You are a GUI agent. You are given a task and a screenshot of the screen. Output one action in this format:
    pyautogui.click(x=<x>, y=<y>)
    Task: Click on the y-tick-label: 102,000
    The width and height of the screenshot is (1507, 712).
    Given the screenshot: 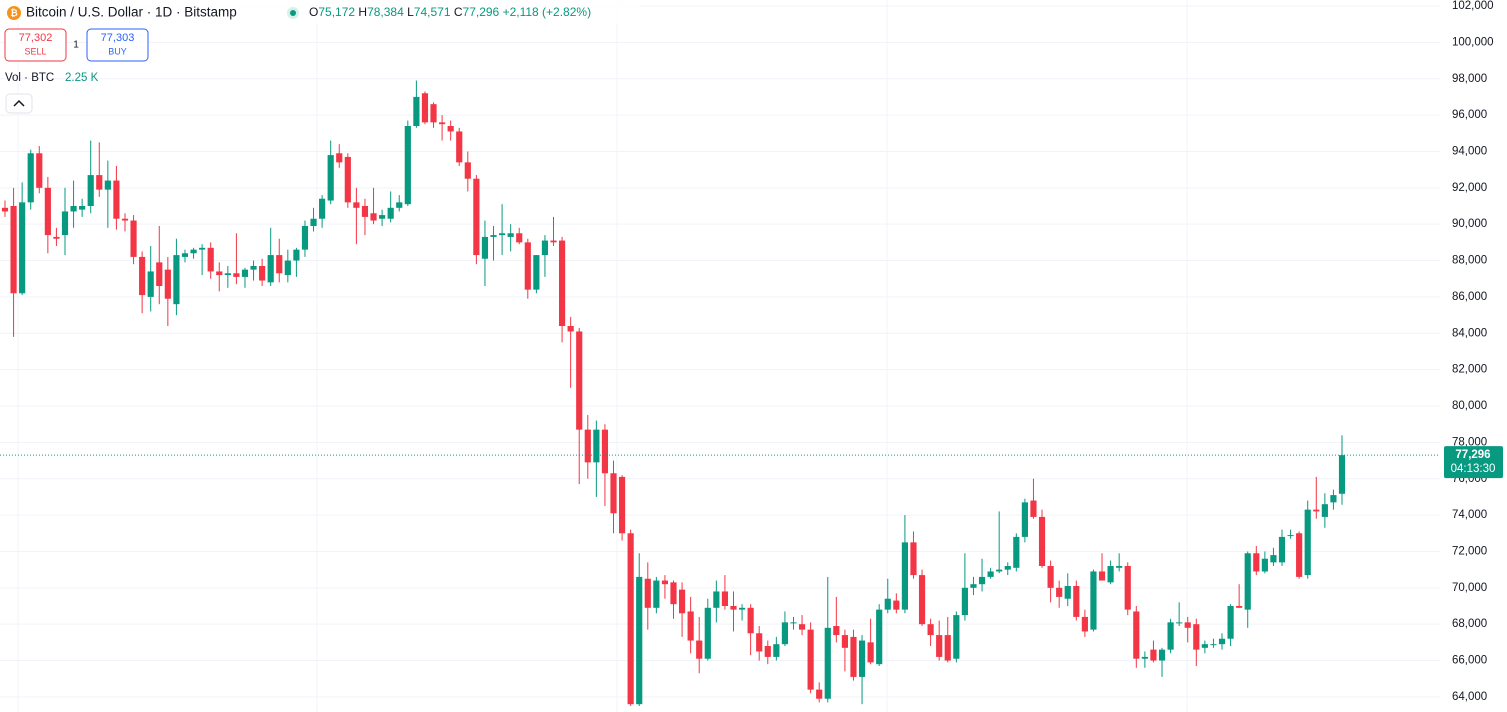 What is the action you would take?
    pyautogui.click(x=1473, y=6)
    